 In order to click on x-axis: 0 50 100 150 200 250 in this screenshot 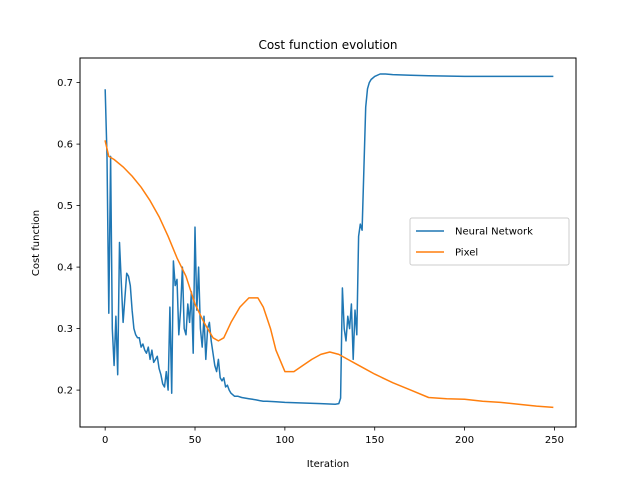, I will do `click(333, 436)`.